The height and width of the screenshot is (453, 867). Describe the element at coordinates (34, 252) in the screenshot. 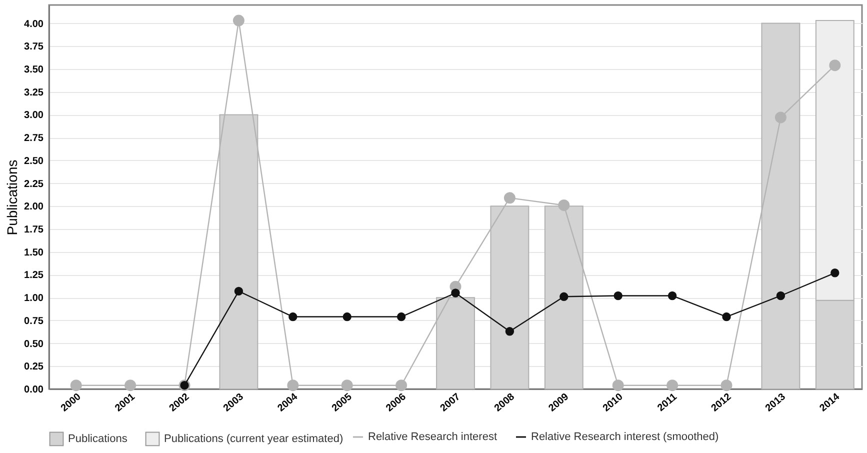

I see `y-tick-label: 1.50` at that location.